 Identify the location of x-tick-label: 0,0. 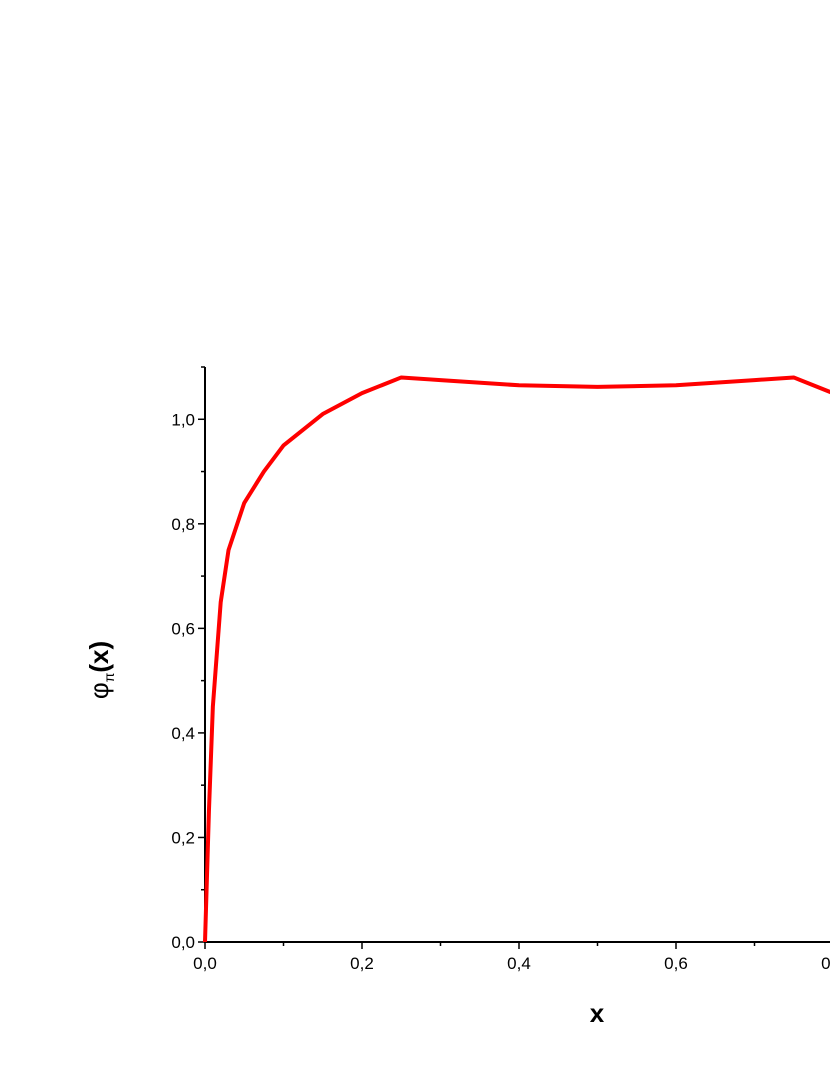
(205, 963).